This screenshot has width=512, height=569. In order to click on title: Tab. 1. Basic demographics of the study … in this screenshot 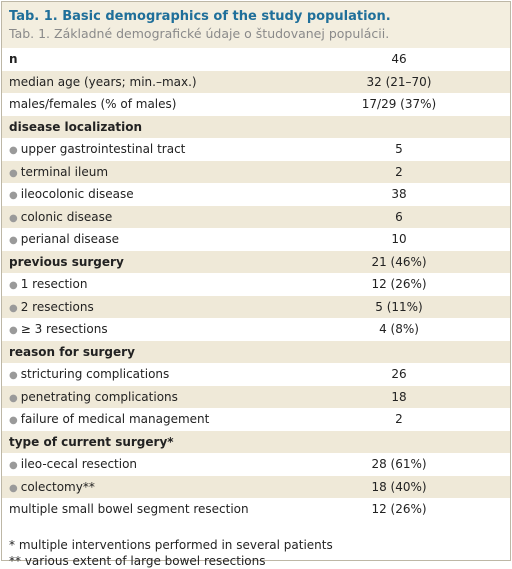, I will do `click(200, 16)`.